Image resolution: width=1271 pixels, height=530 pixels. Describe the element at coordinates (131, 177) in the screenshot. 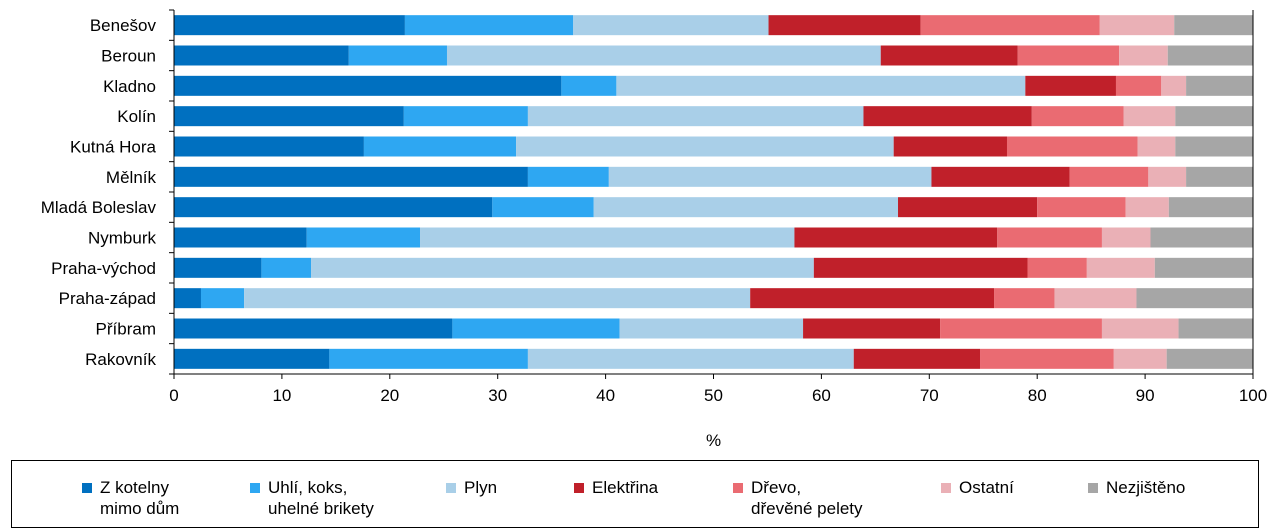

I see `category-label: Mělník` at that location.